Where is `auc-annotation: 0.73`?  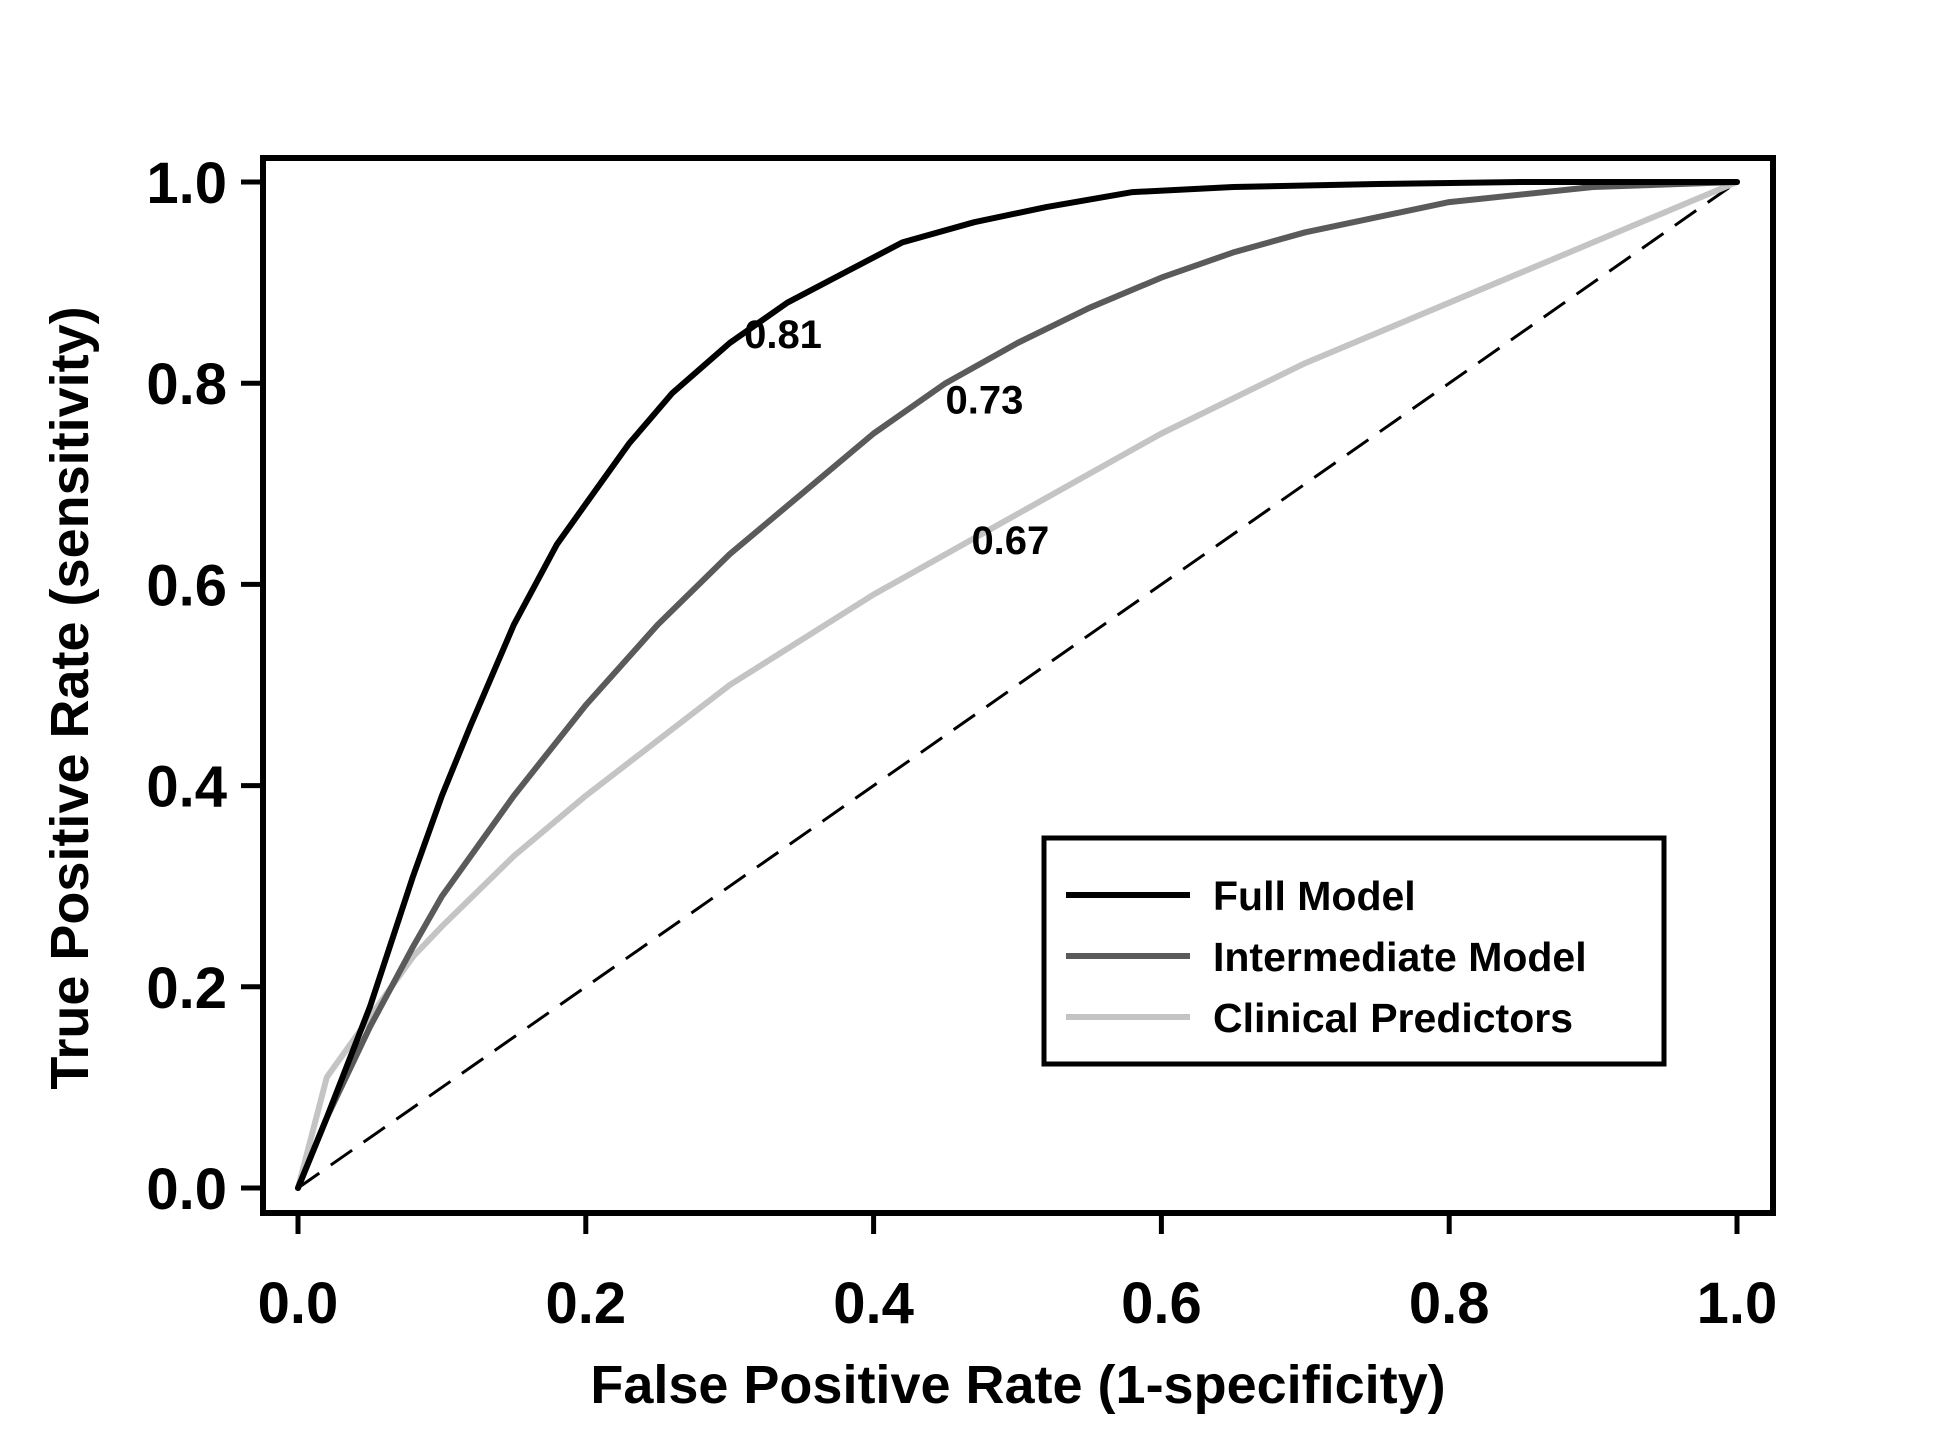
auc-annotation: 0.73 is located at coordinates (985, 400).